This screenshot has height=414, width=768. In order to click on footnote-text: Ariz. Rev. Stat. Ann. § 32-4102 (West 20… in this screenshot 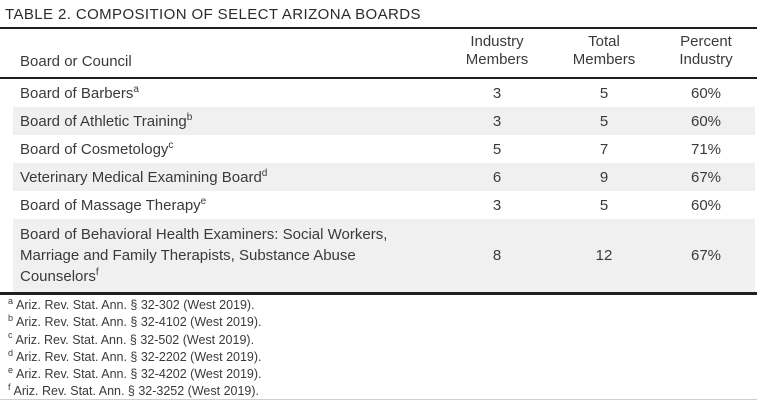, I will do `click(139, 322)`.